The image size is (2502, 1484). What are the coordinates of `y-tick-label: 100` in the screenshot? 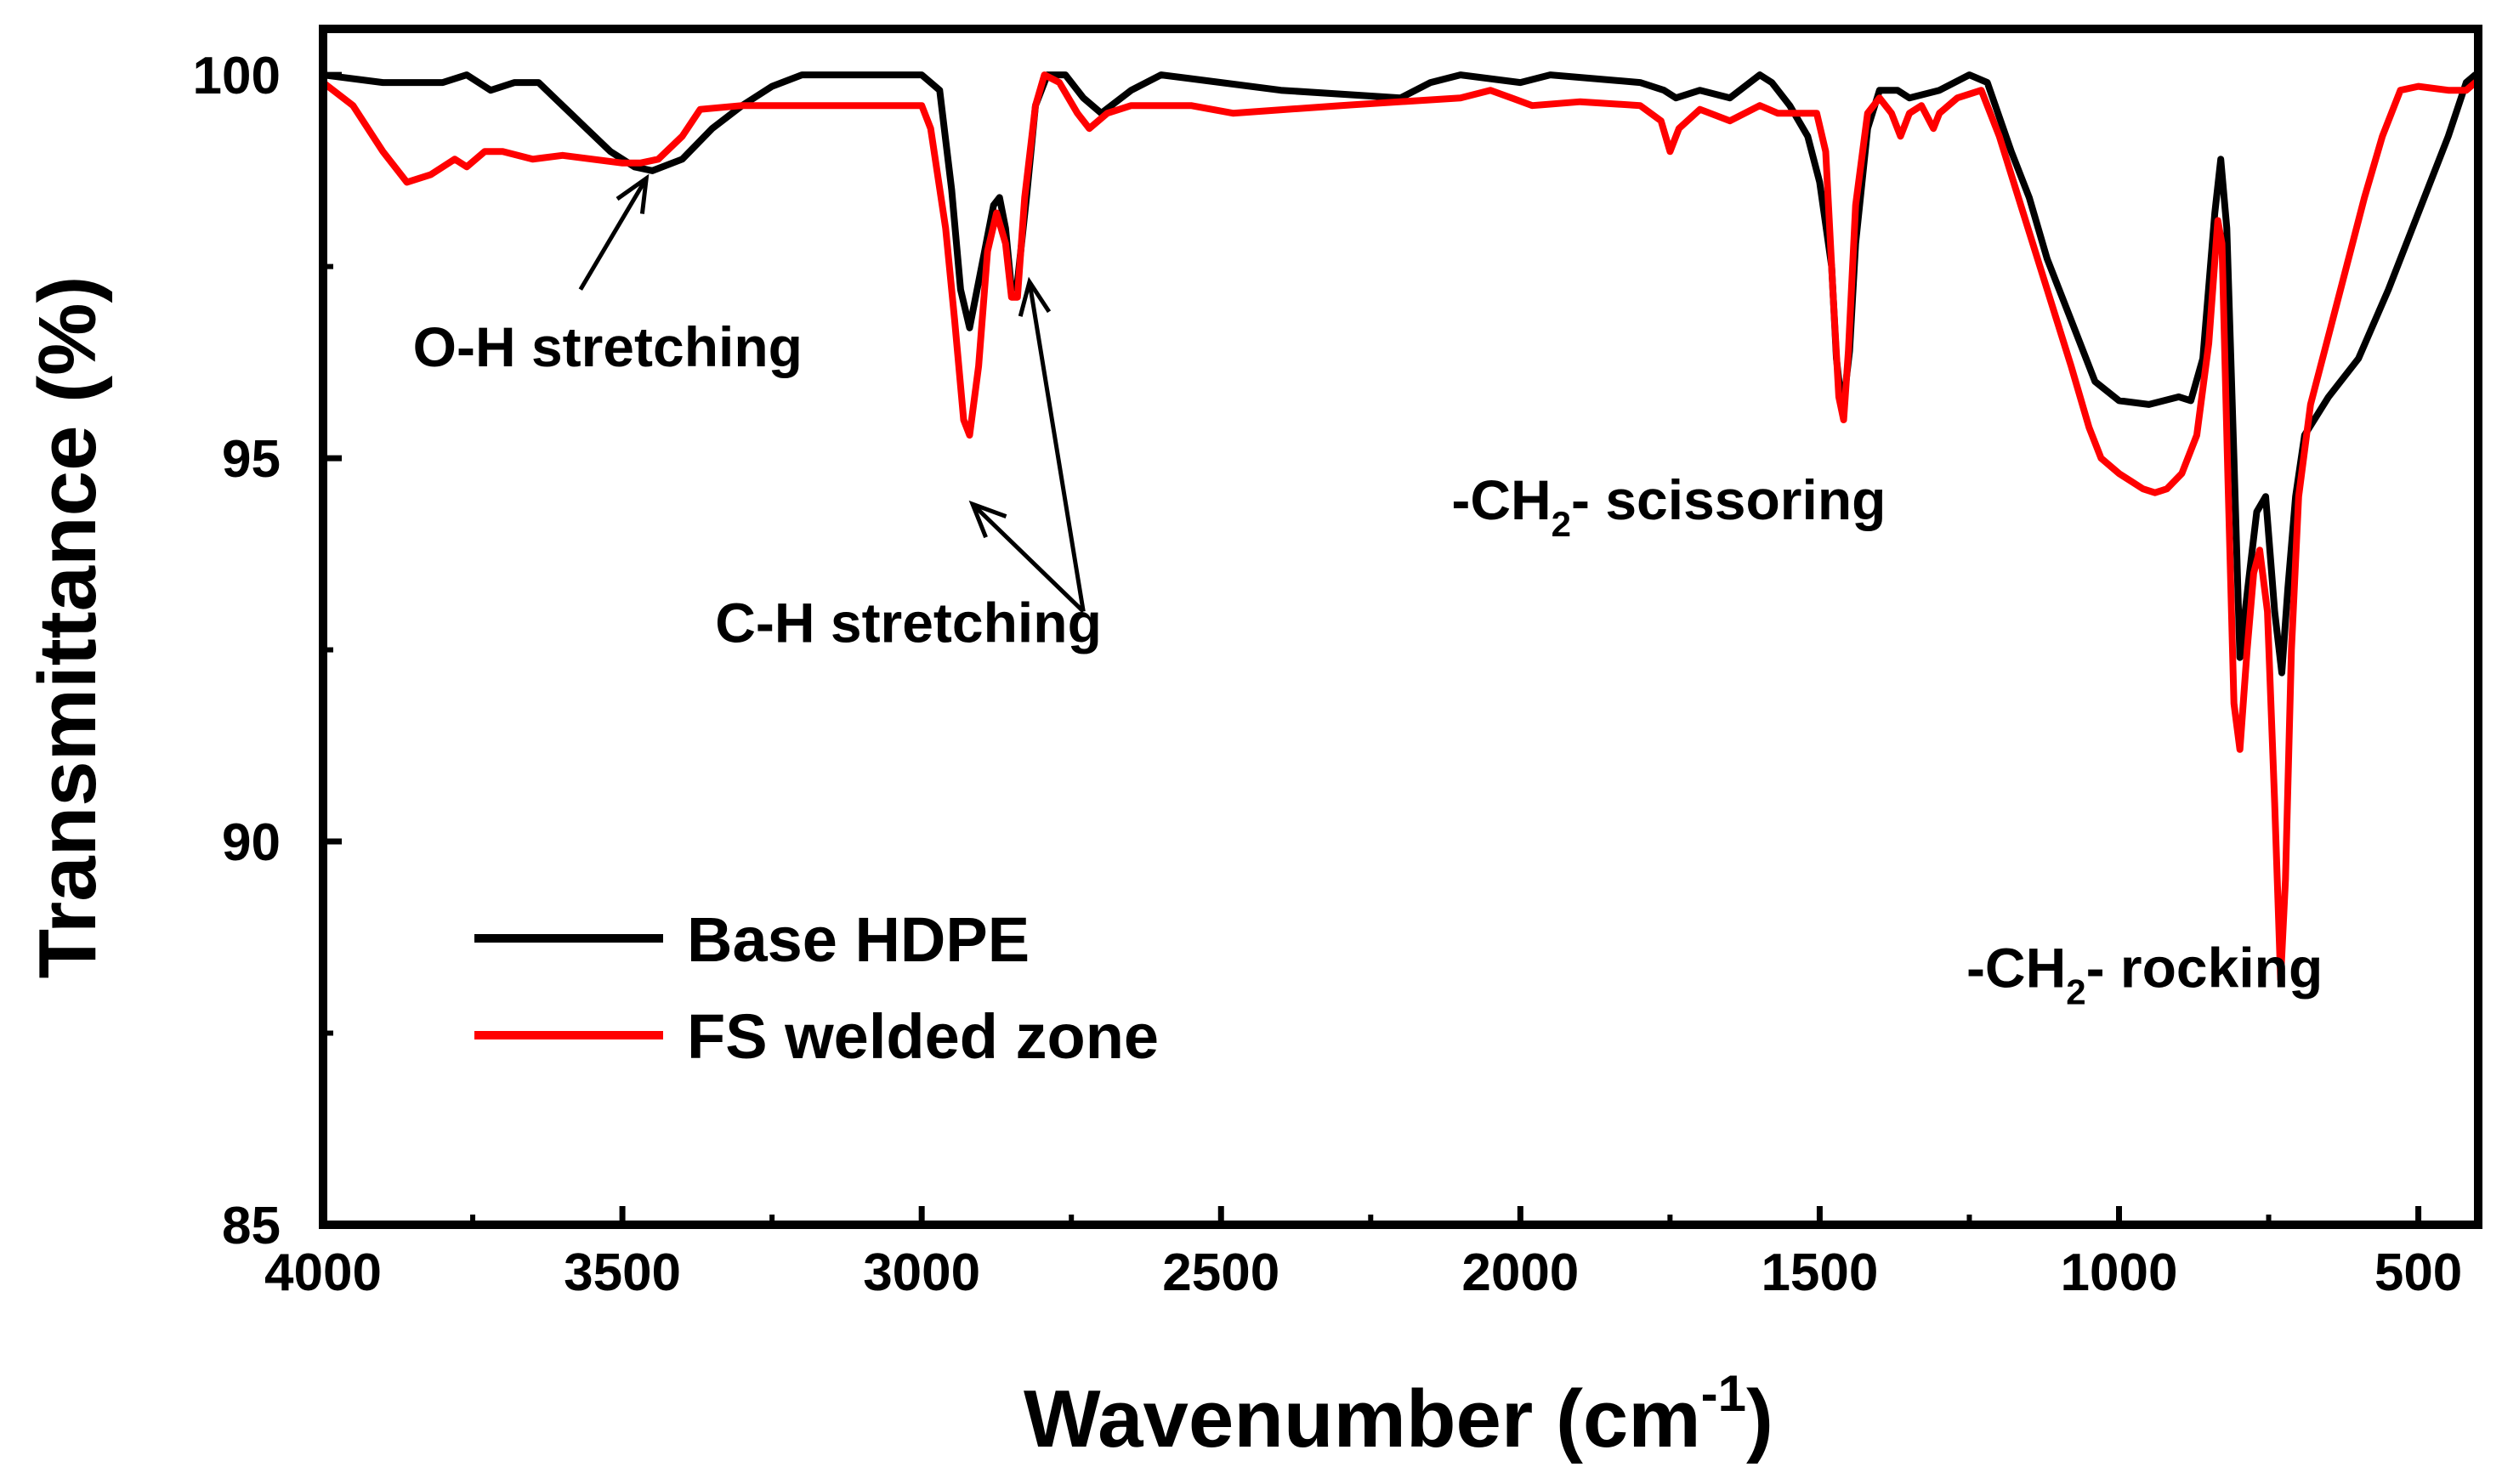 It's located at (237, 76).